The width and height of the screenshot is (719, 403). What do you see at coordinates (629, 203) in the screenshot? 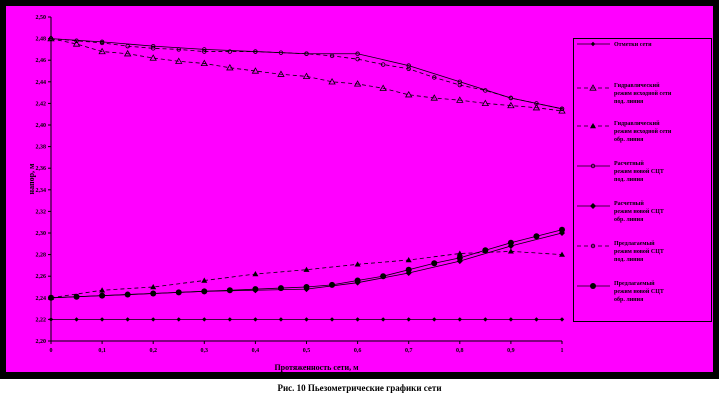
I see `legend-label: Расчетный` at bounding box center [629, 203].